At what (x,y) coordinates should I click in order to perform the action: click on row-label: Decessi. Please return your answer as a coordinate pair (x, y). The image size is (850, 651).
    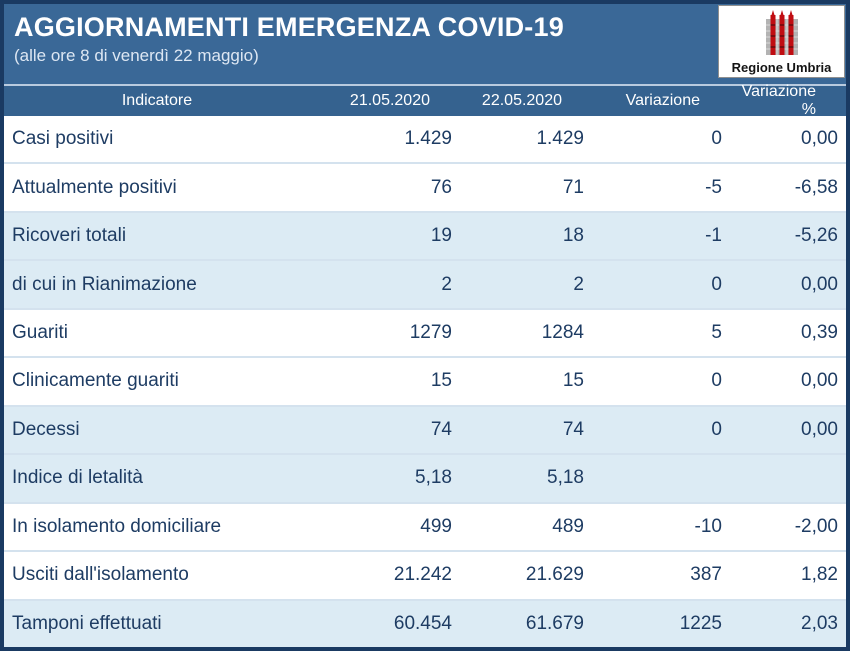
    Looking at the image, I should click on (46, 429).